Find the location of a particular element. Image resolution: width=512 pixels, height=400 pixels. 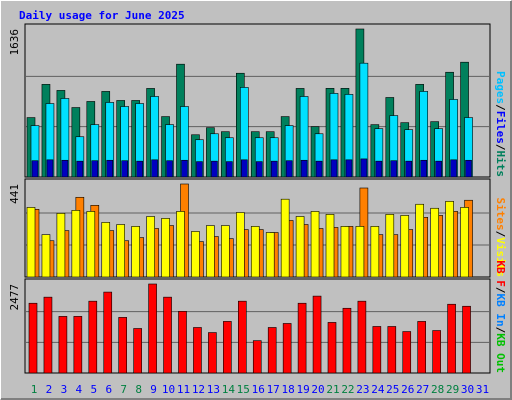

legend-entry: KB F is located at coordinates (500, 273).